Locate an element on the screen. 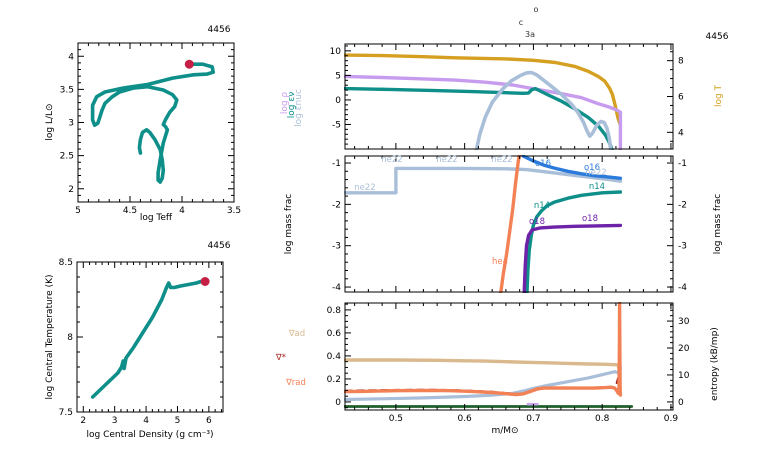 The width and height of the screenshot is (766, 460). series-log-rho is located at coordinates (483, 112).